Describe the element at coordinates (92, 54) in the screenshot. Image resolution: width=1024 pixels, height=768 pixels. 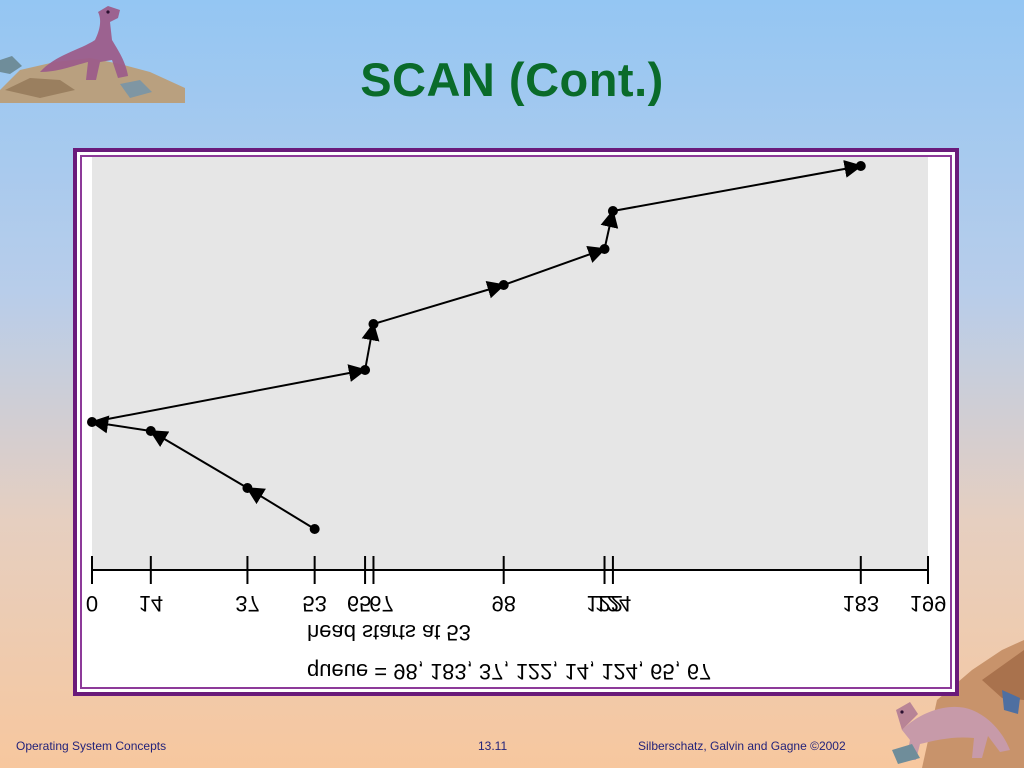
I see `dinosaur-logo-top-left-icon` at that location.